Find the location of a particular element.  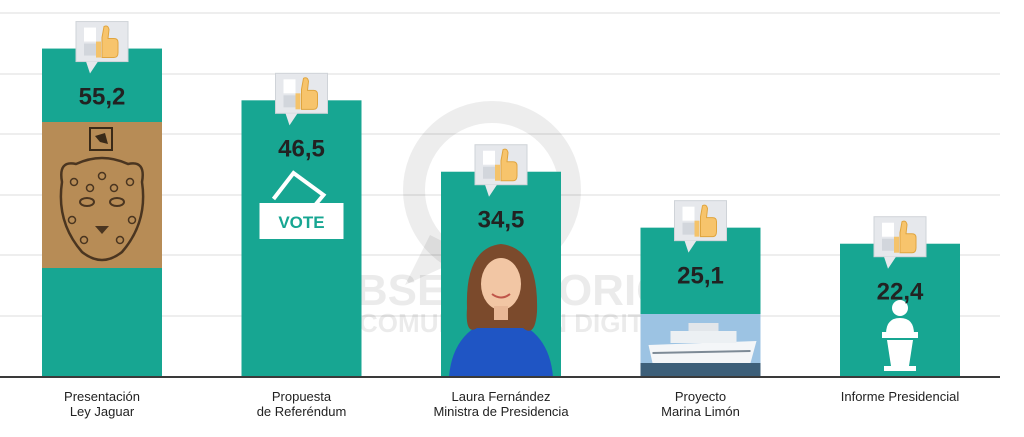

bar-group: 55,2 Presentación Ley Jaguar is located at coordinates (102, 220).